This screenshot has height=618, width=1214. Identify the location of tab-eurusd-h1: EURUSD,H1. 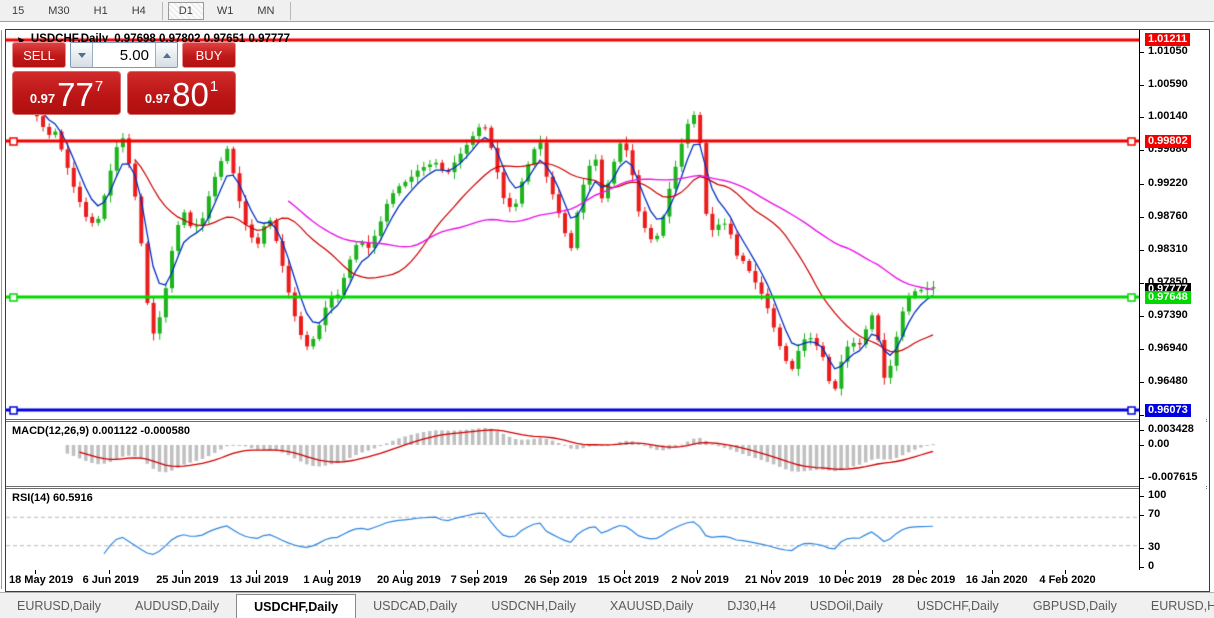
(1182, 606).